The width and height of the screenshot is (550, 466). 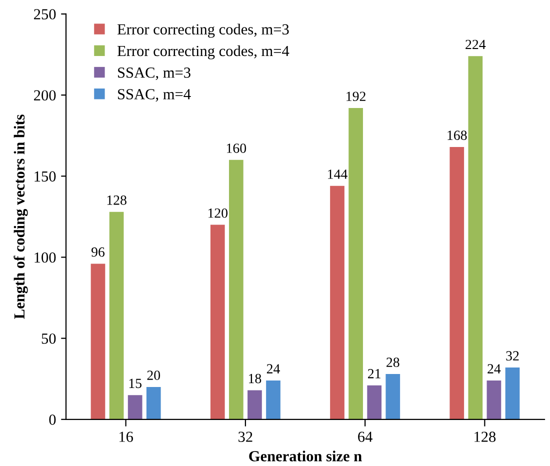 What do you see at coordinates (154, 95) in the screenshot?
I see `legend-label: SSAC, m=4` at bounding box center [154, 95].